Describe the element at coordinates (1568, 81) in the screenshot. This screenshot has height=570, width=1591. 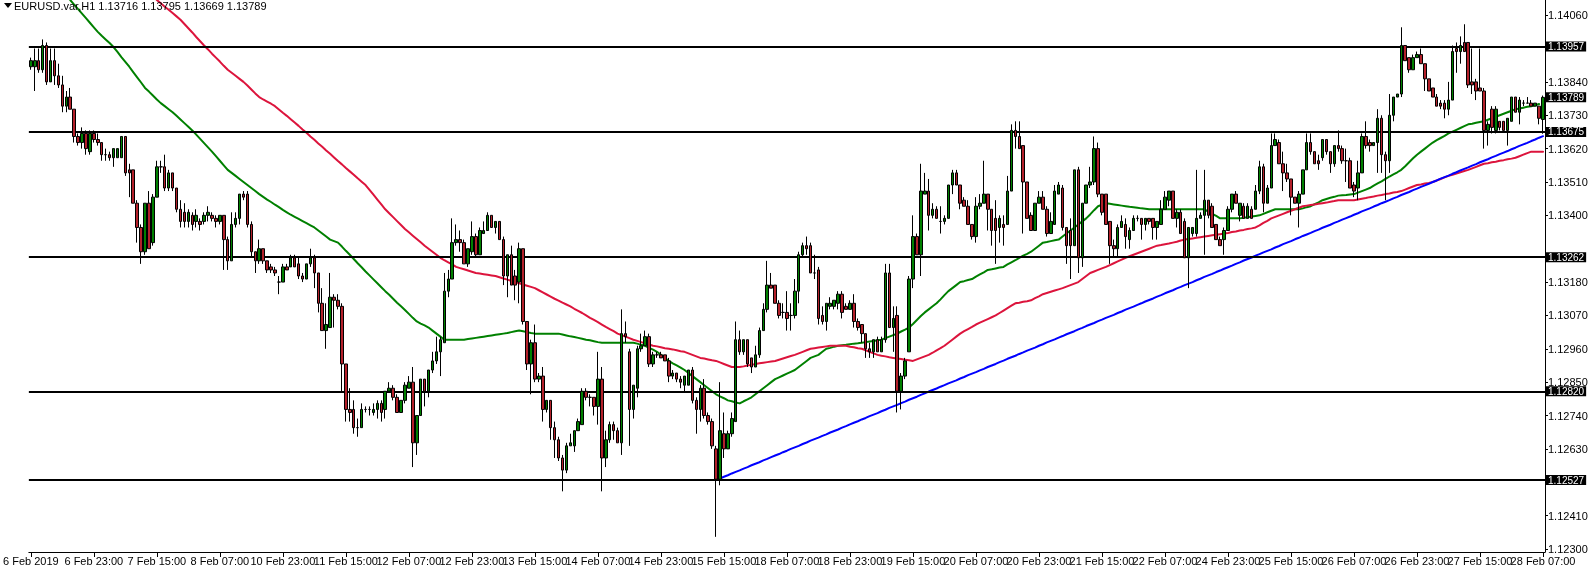
I see `y-tick-label: 1.13840` at that location.